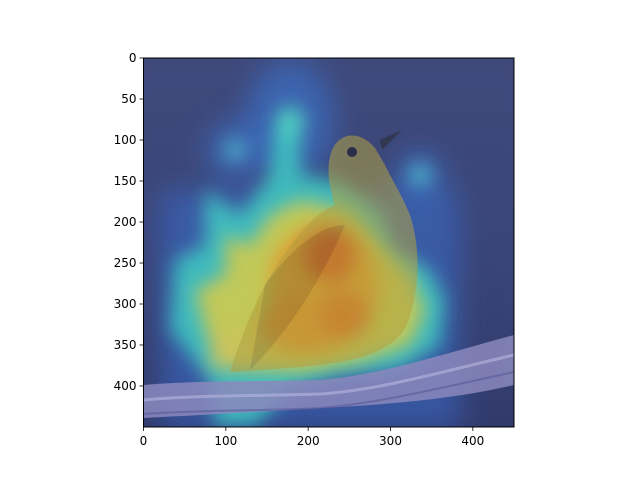 The image size is (640, 480). I want to click on x-tick-label: 300, so click(390, 441).